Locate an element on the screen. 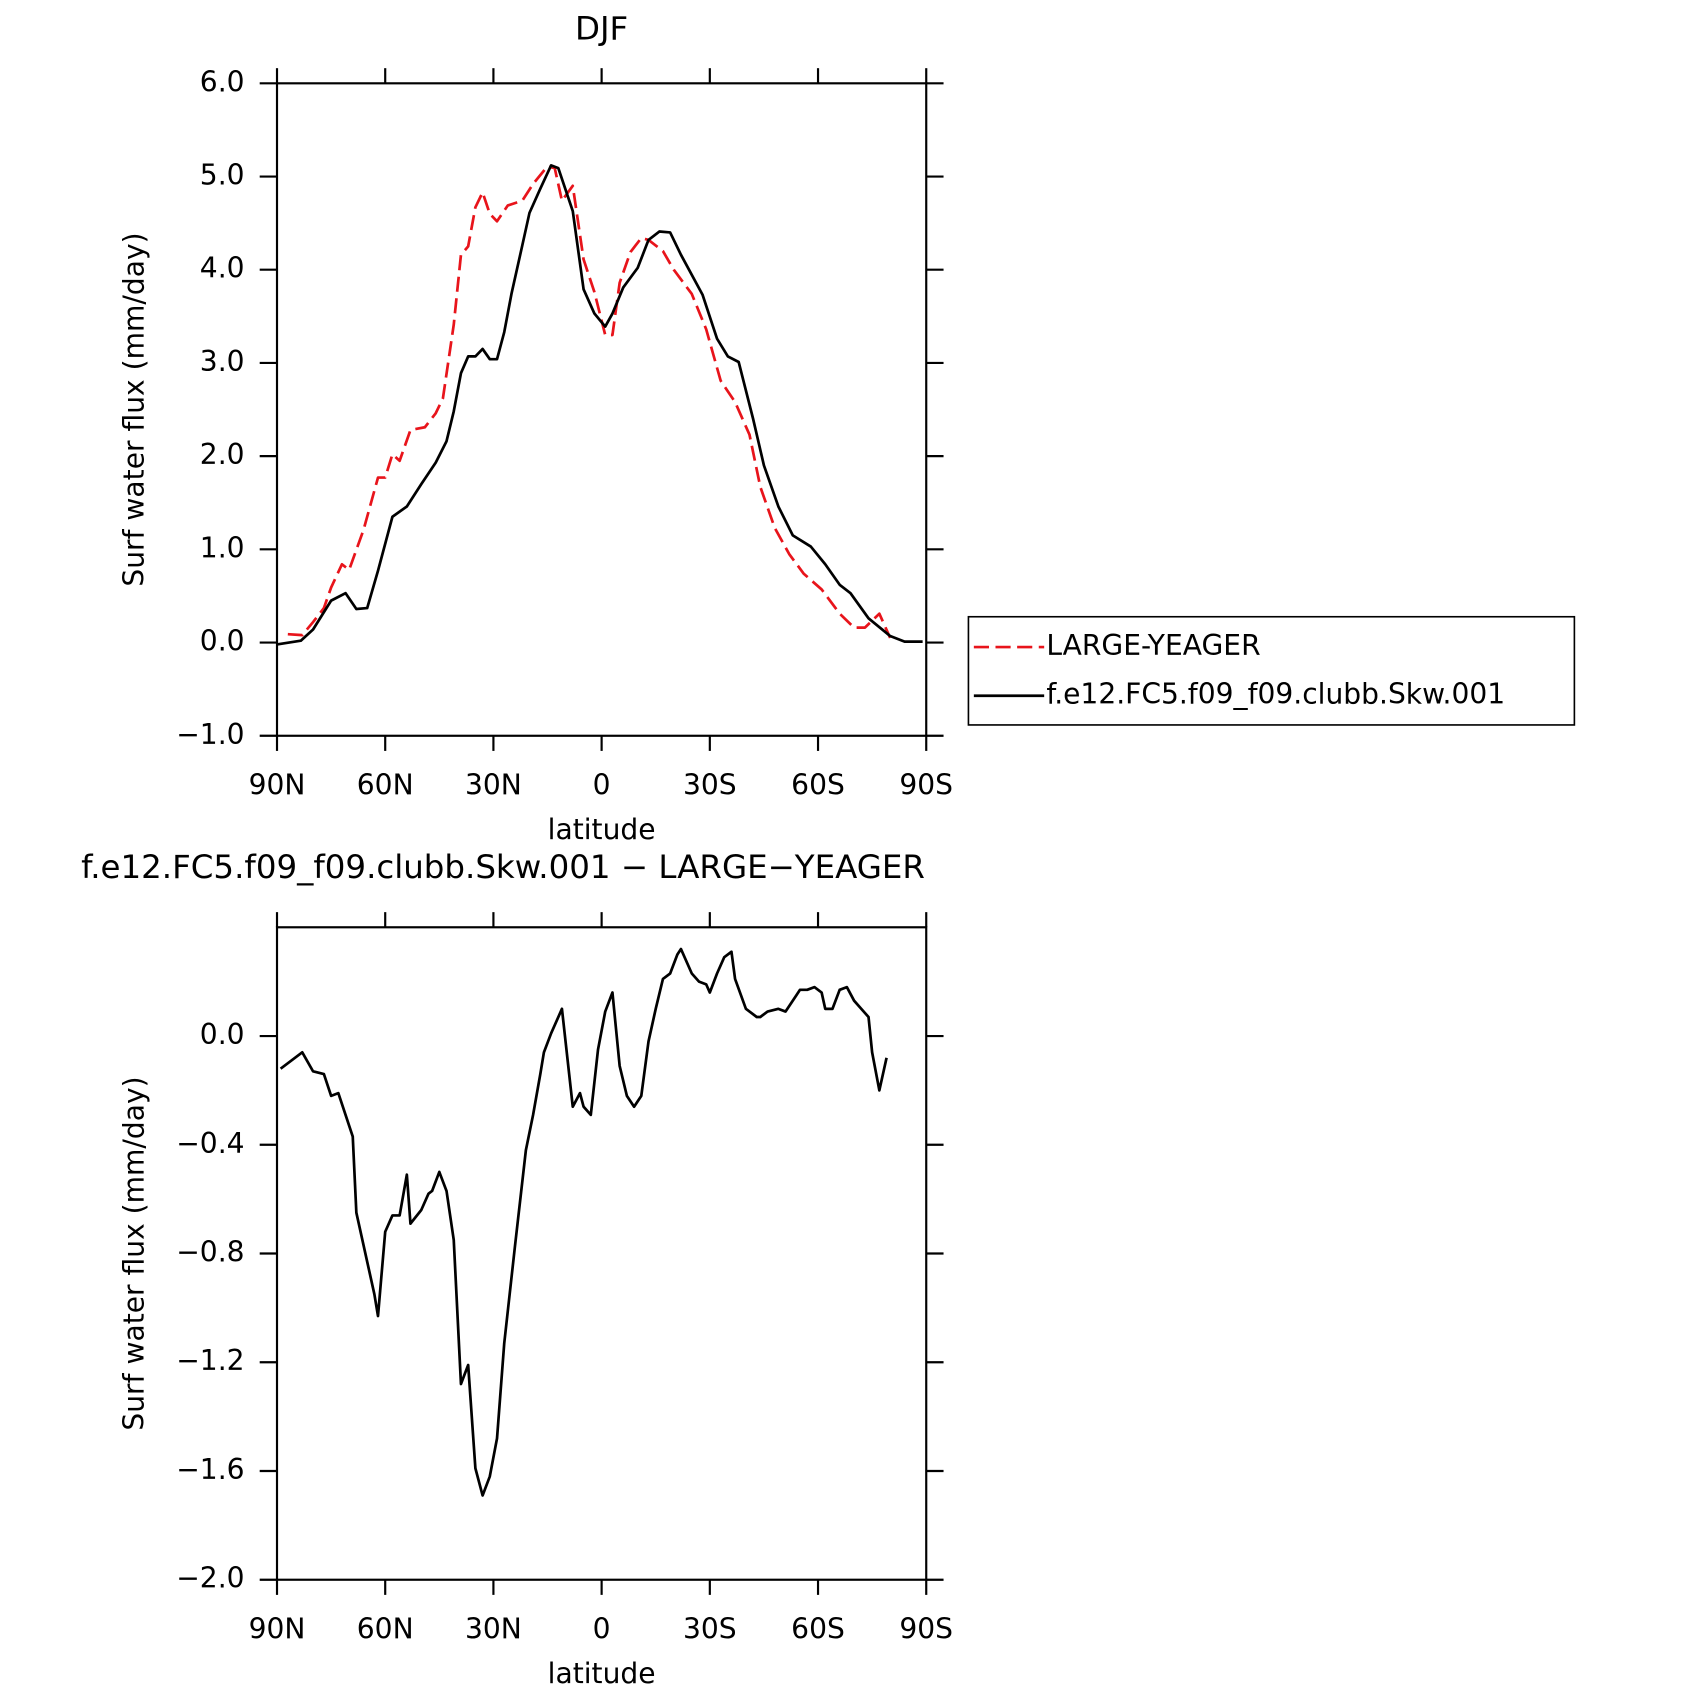 This screenshot has width=1688, height=1702. plot-frame is located at coordinates (601, 409).